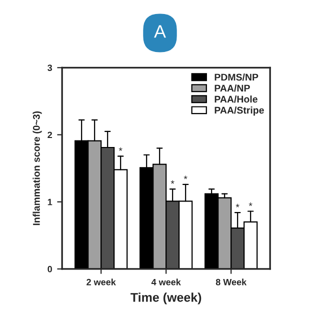 The height and width of the screenshot is (330, 320). I want to click on y-axis-title: Inflammation score (0~3), so click(37, 168).